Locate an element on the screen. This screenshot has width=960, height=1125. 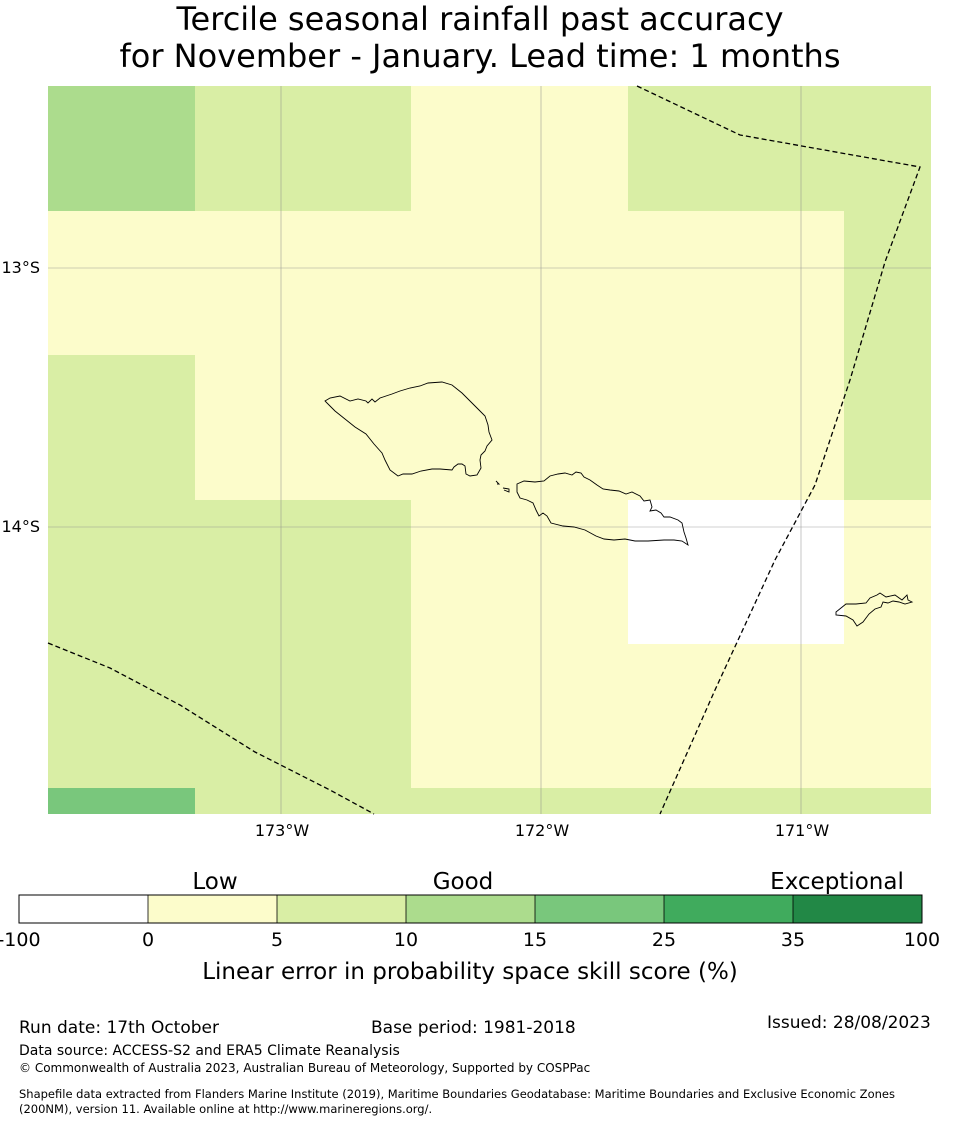
island-upolu is located at coordinates (602, 509).